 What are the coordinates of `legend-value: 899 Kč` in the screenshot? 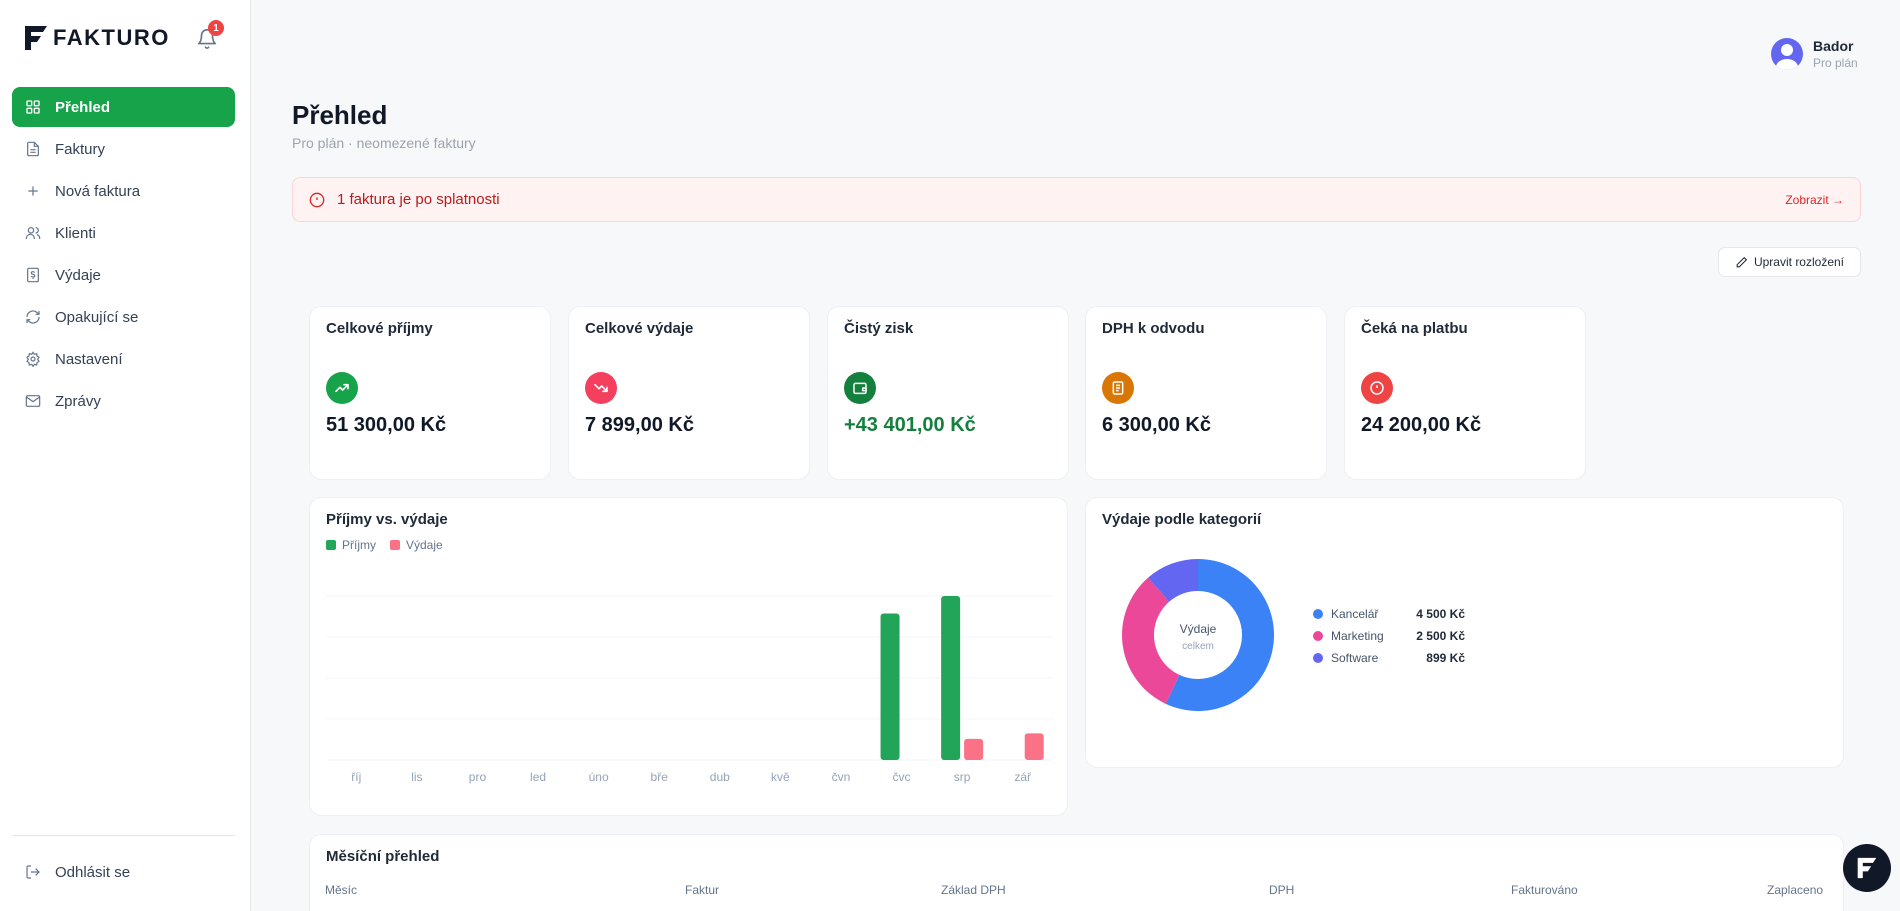 It's located at (1445, 658).